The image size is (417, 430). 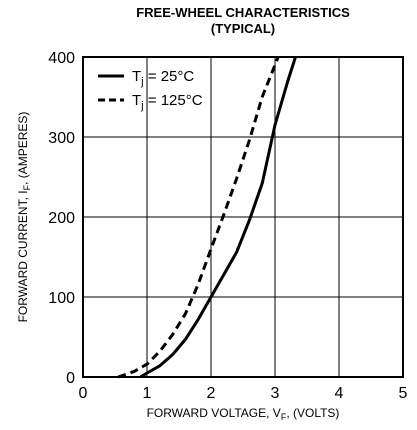 What do you see at coordinates (61, 58) in the screenshot?
I see `y-tick-label: 400` at bounding box center [61, 58].